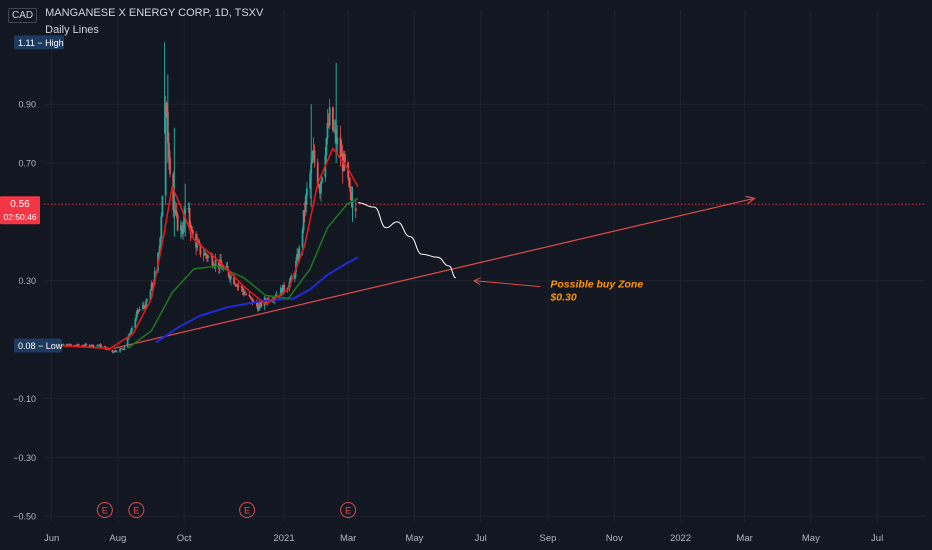 This screenshot has width=932, height=550. What do you see at coordinates (72, 30) in the screenshot?
I see `indicator-name: Daily Lines` at bounding box center [72, 30].